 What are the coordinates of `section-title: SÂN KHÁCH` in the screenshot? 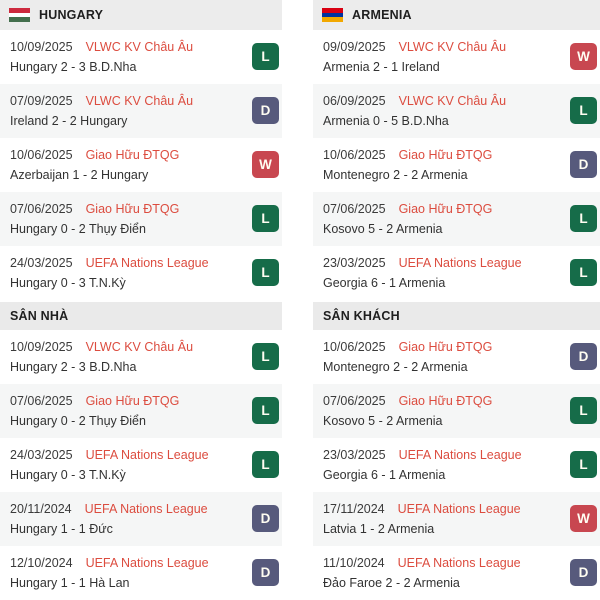 It's located at (361, 316).